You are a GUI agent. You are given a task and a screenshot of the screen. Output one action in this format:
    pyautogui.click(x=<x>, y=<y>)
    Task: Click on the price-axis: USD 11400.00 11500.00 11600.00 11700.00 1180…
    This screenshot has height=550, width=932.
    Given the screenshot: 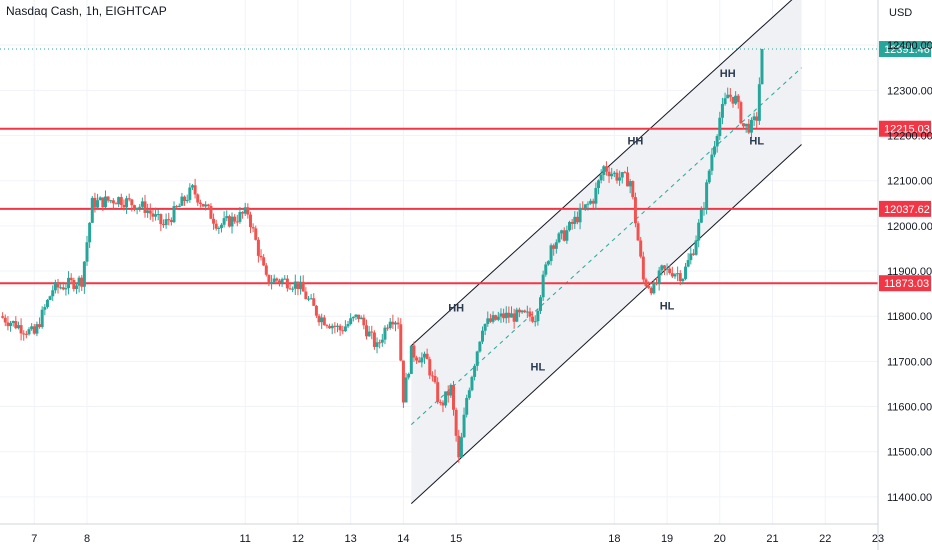 What is the action you would take?
    pyautogui.click(x=904, y=275)
    